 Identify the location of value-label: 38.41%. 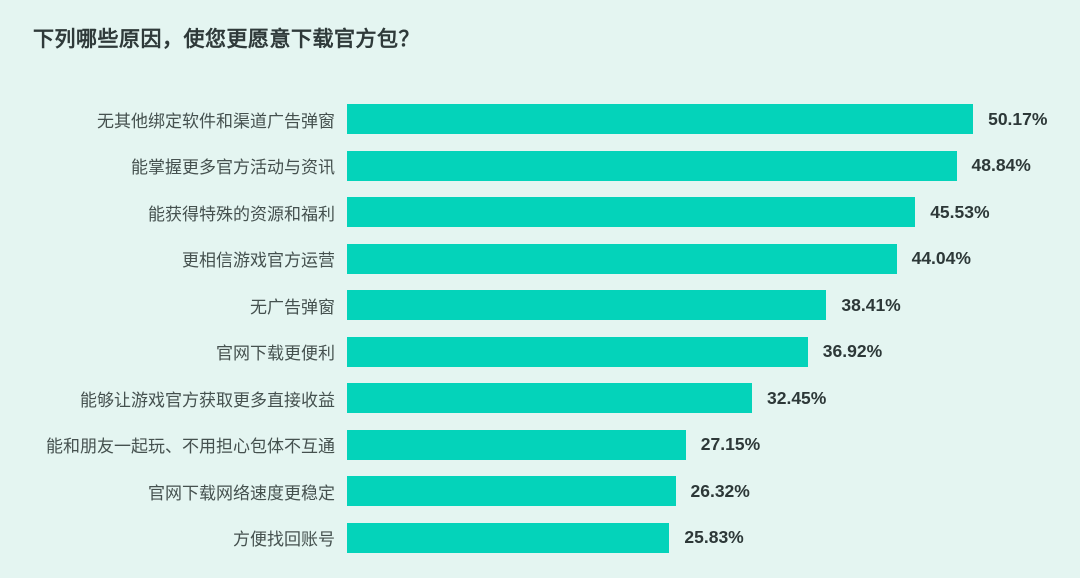
(871, 304).